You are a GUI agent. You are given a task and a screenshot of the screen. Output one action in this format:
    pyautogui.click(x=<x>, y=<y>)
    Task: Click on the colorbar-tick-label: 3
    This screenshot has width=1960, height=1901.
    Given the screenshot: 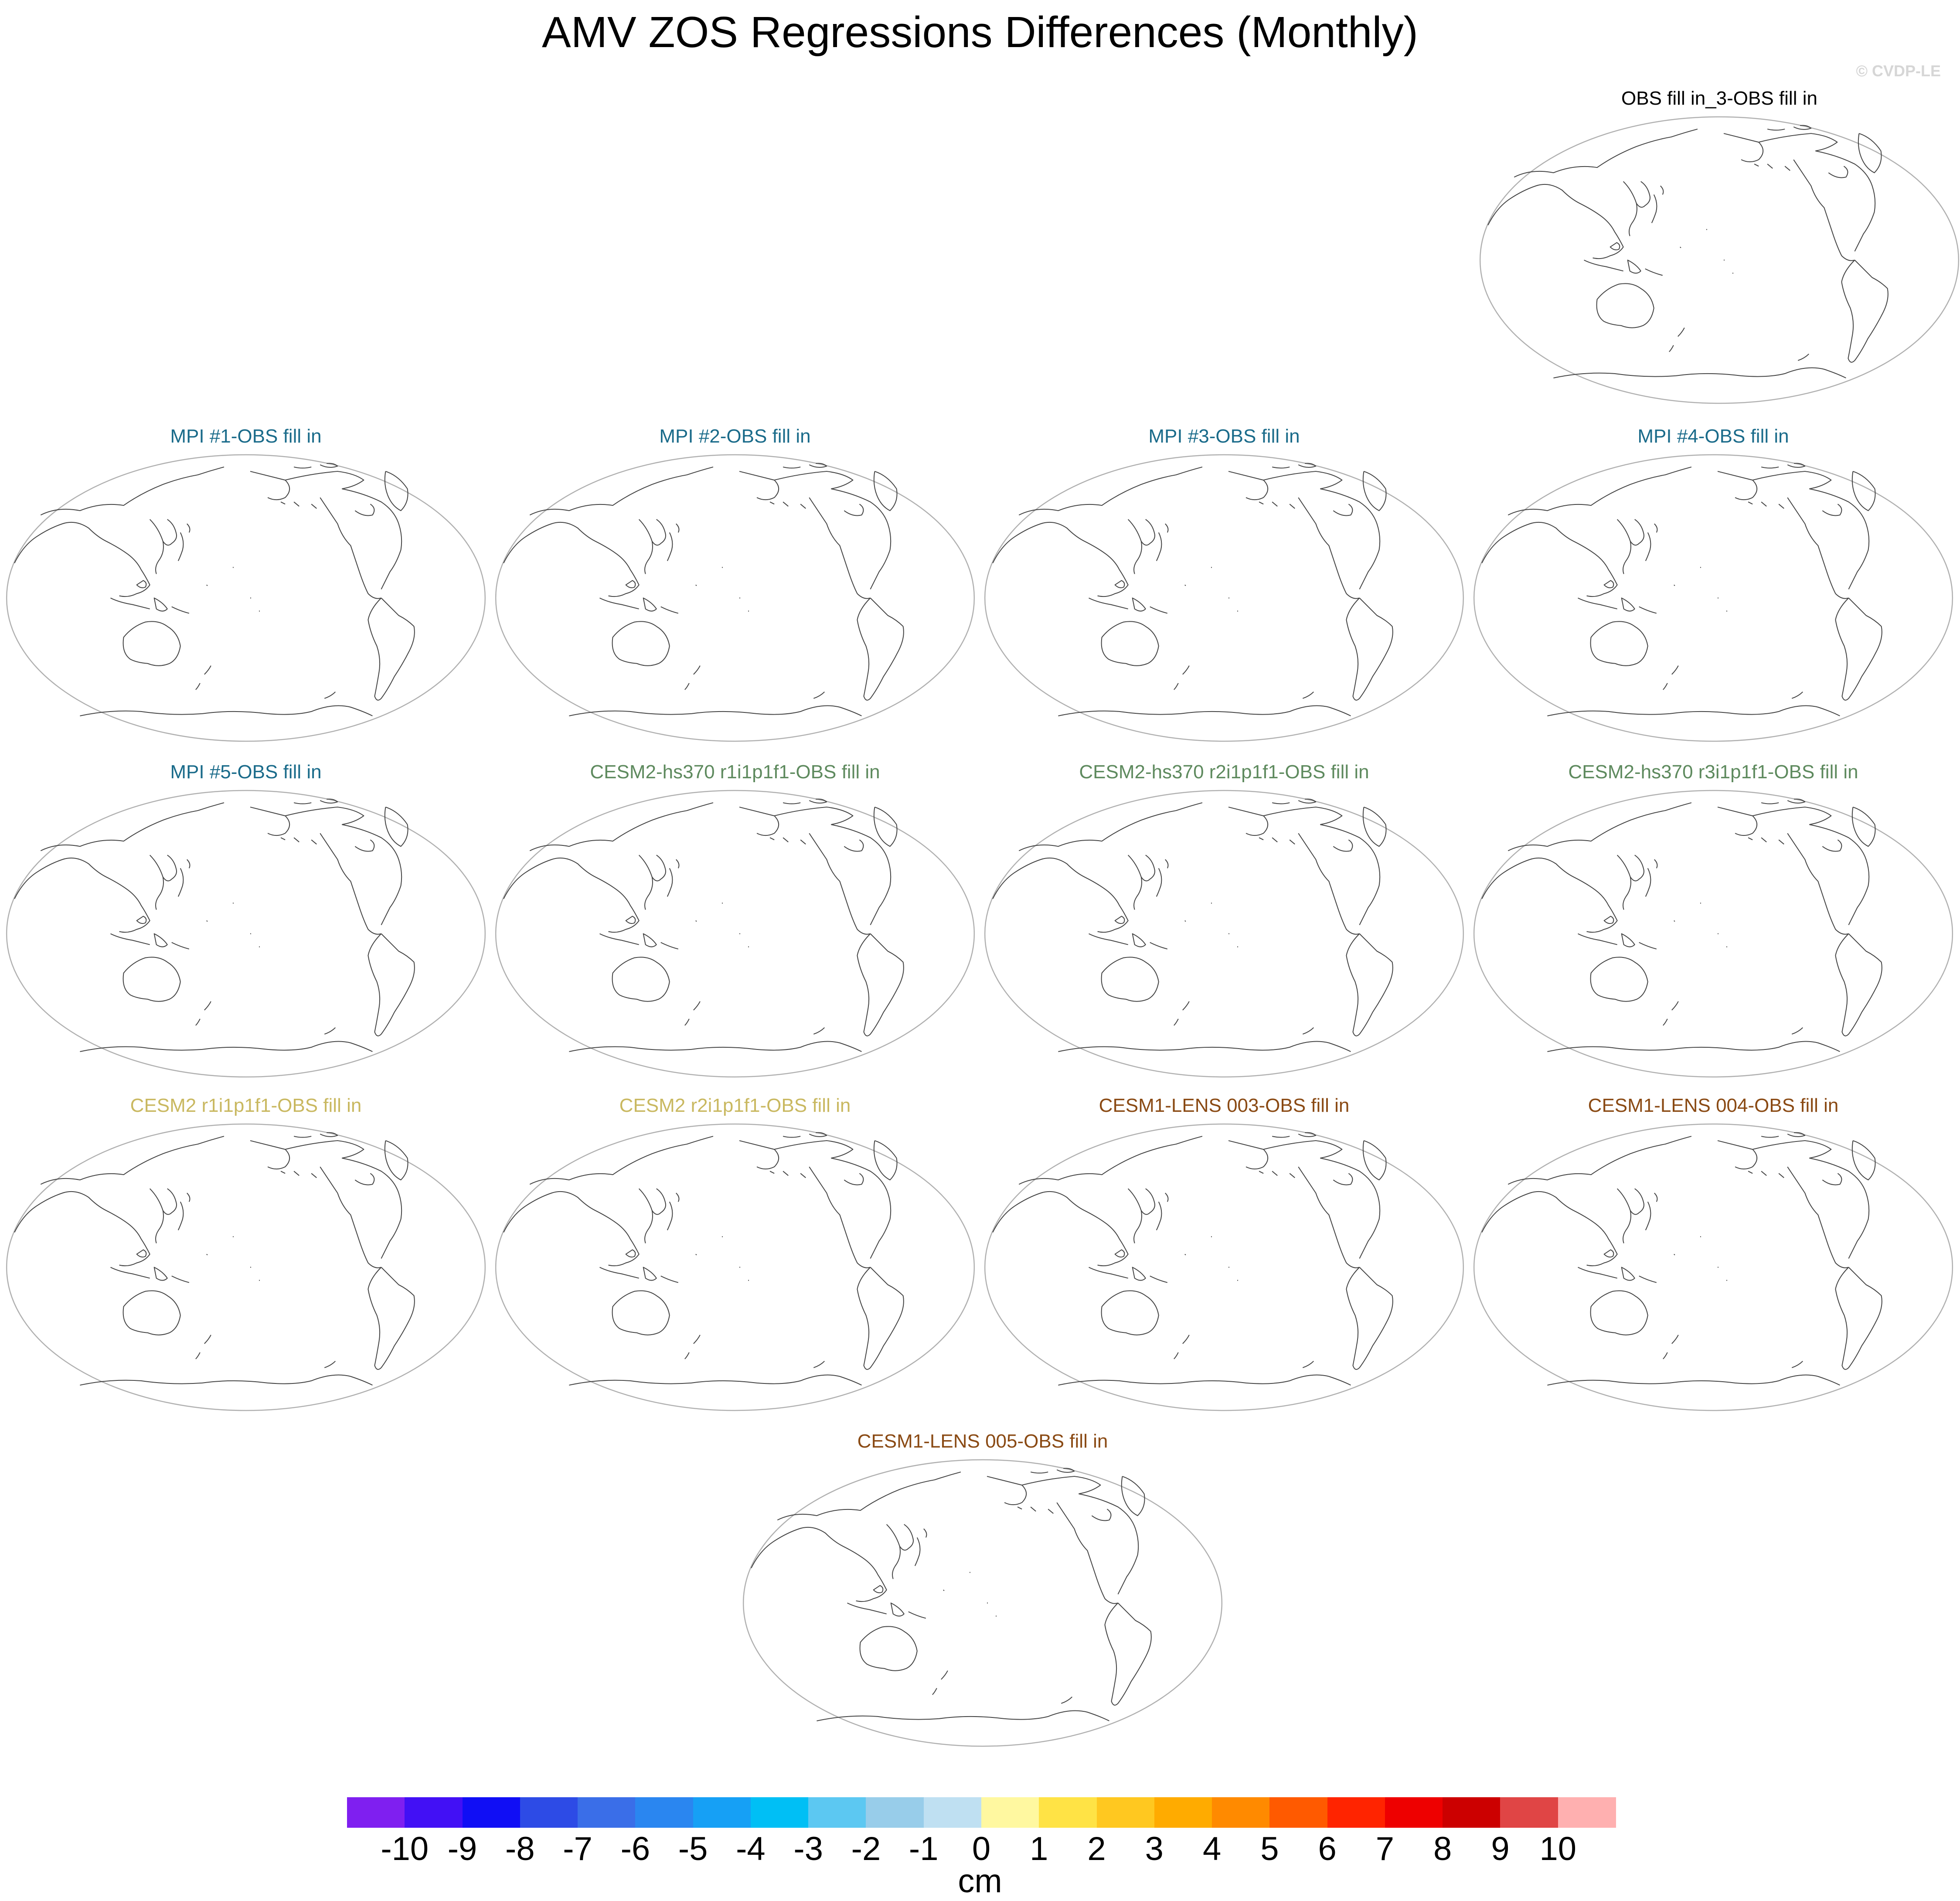 What is the action you would take?
    pyautogui.click(x=1154, y=1848)
    